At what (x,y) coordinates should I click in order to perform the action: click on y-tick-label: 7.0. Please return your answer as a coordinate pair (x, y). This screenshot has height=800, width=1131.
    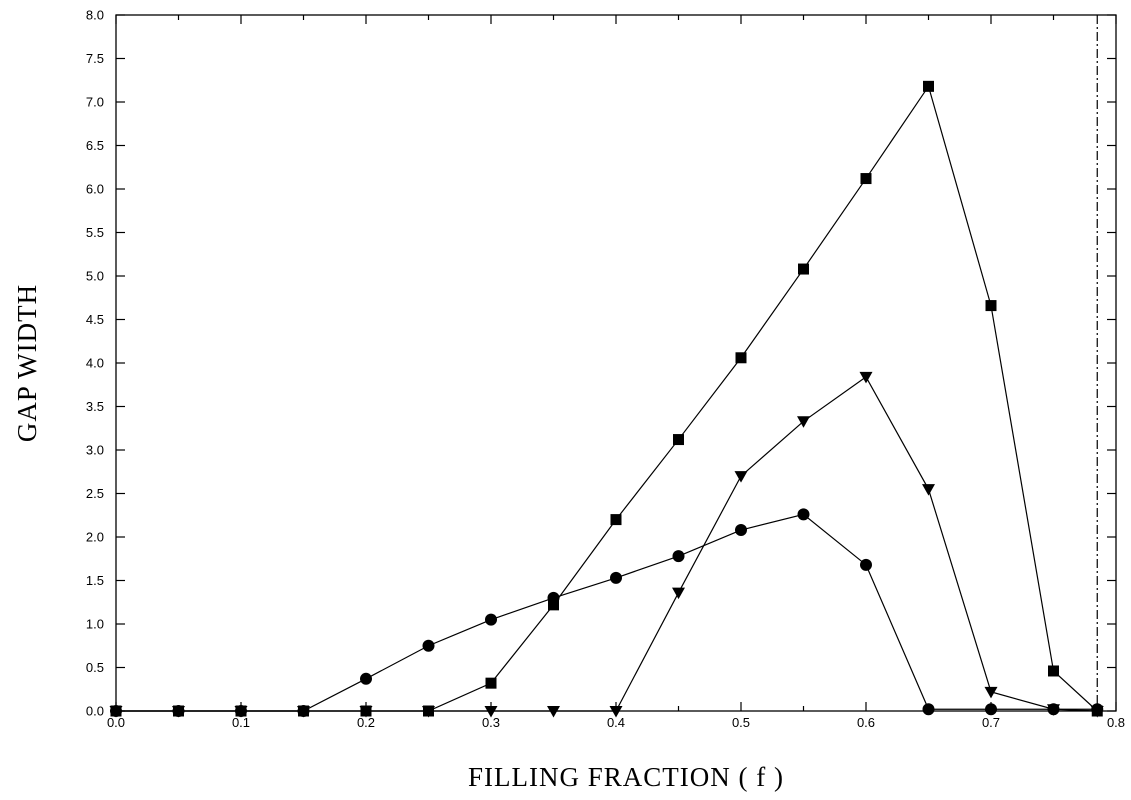
    Looking at the image, I should click on (95, 102).